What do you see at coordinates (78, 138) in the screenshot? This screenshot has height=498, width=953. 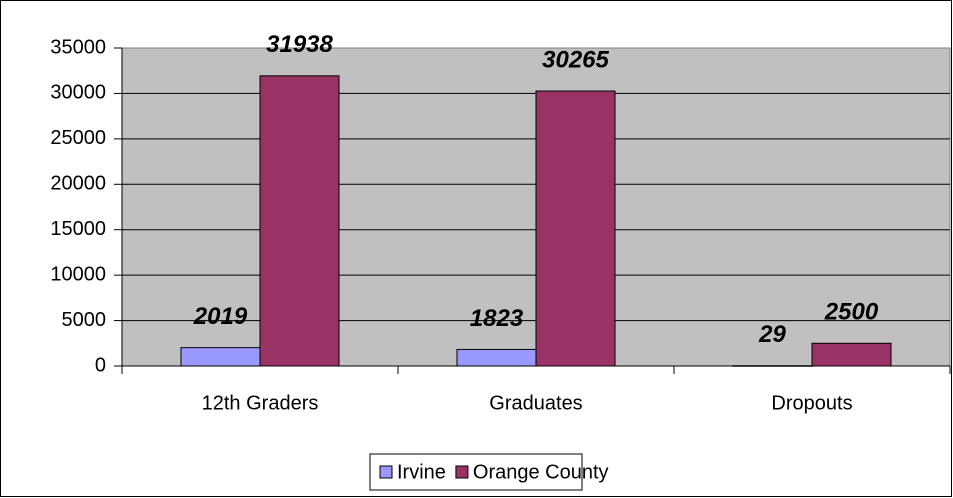 I see `y-tick-label: 25000` at bounding box center [78, 138].